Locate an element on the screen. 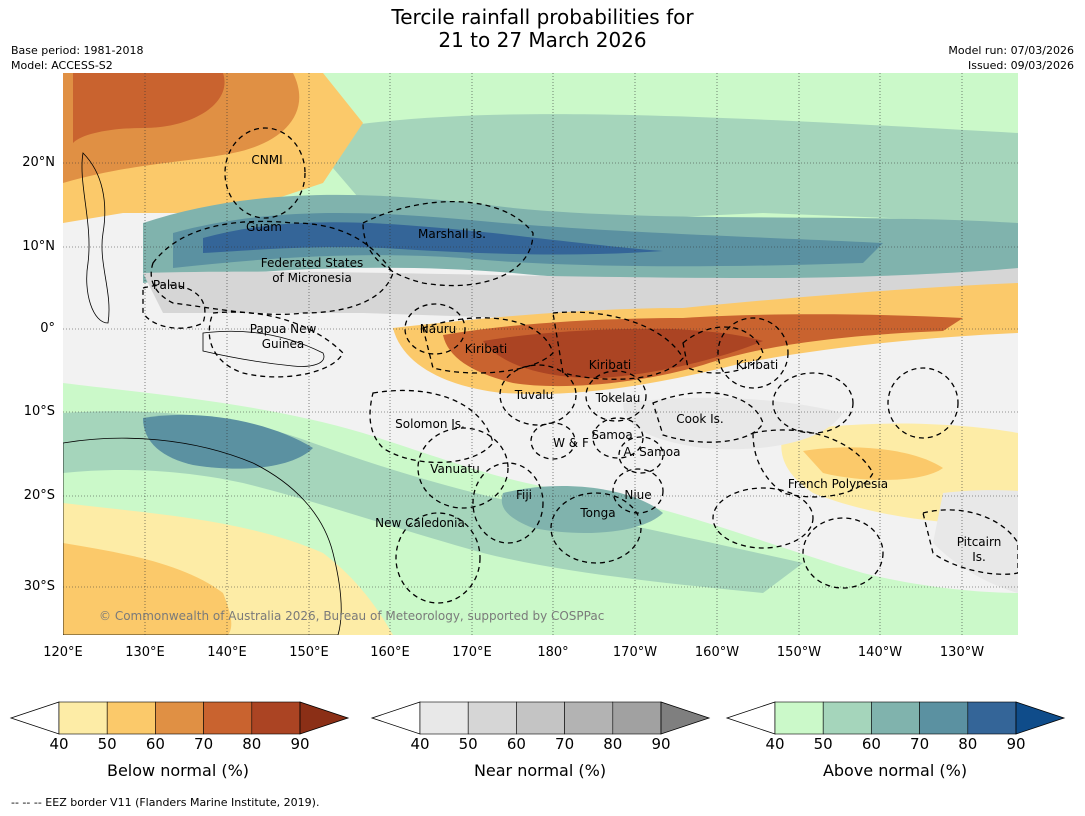  issued-date: Issued: 09/03/2026 is located at coordinates (1020, 65).